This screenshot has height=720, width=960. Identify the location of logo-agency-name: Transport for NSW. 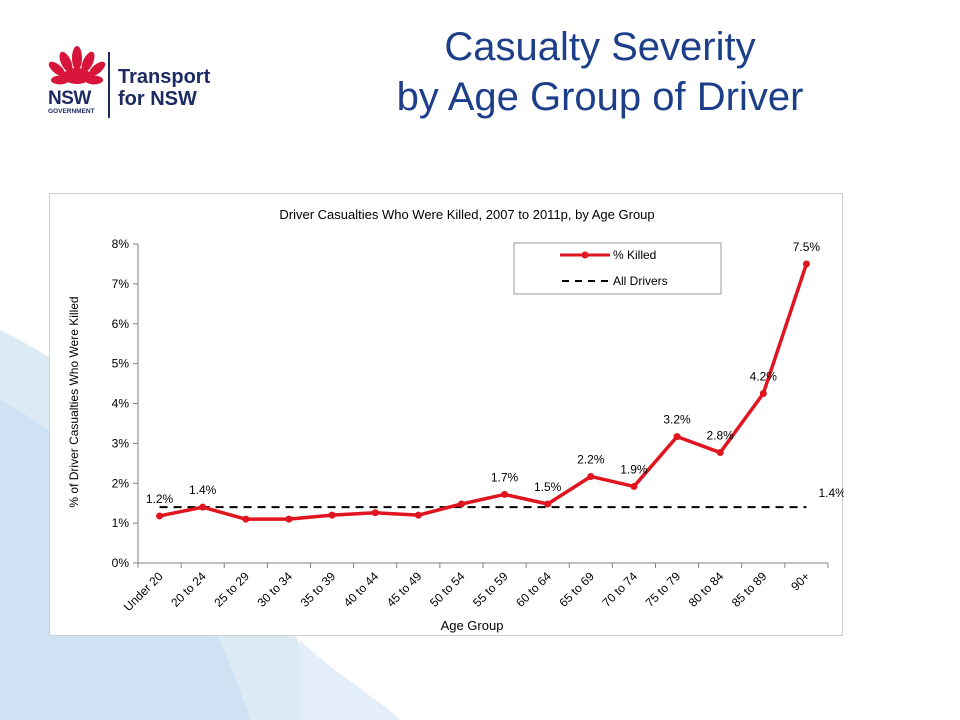
(164, 88).